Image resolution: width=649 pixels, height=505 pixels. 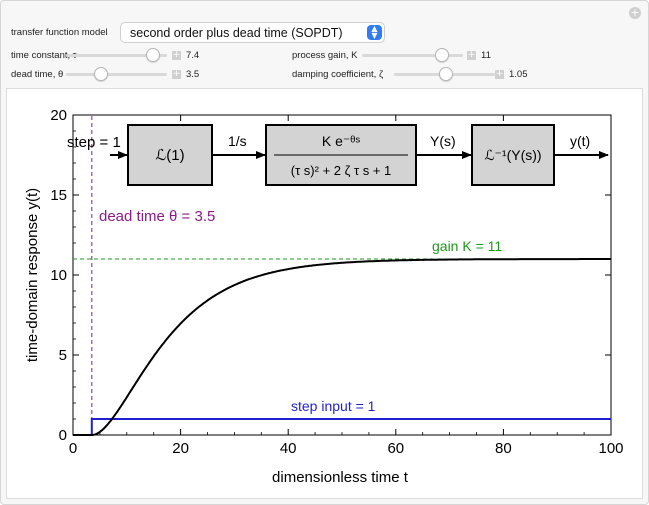 I want to click on theta-value: 3.5, so click(x=193, y=74).